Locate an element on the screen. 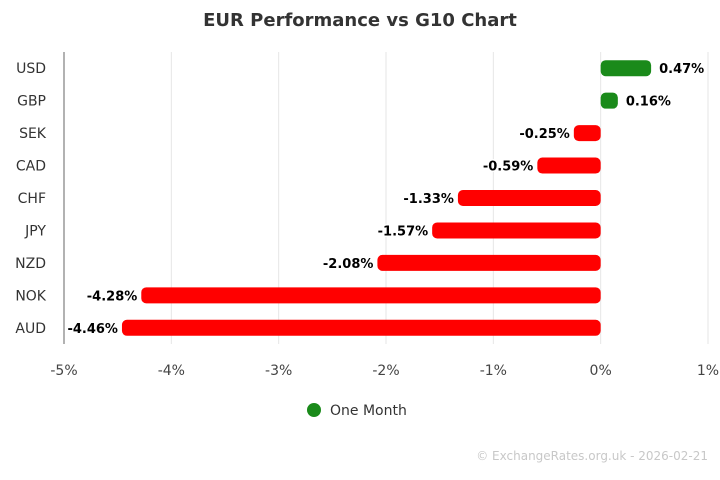  x-axis-tick-labels: -5% -4% -3% -2% -1% 0% 1% is located at coordinates (384, 371).